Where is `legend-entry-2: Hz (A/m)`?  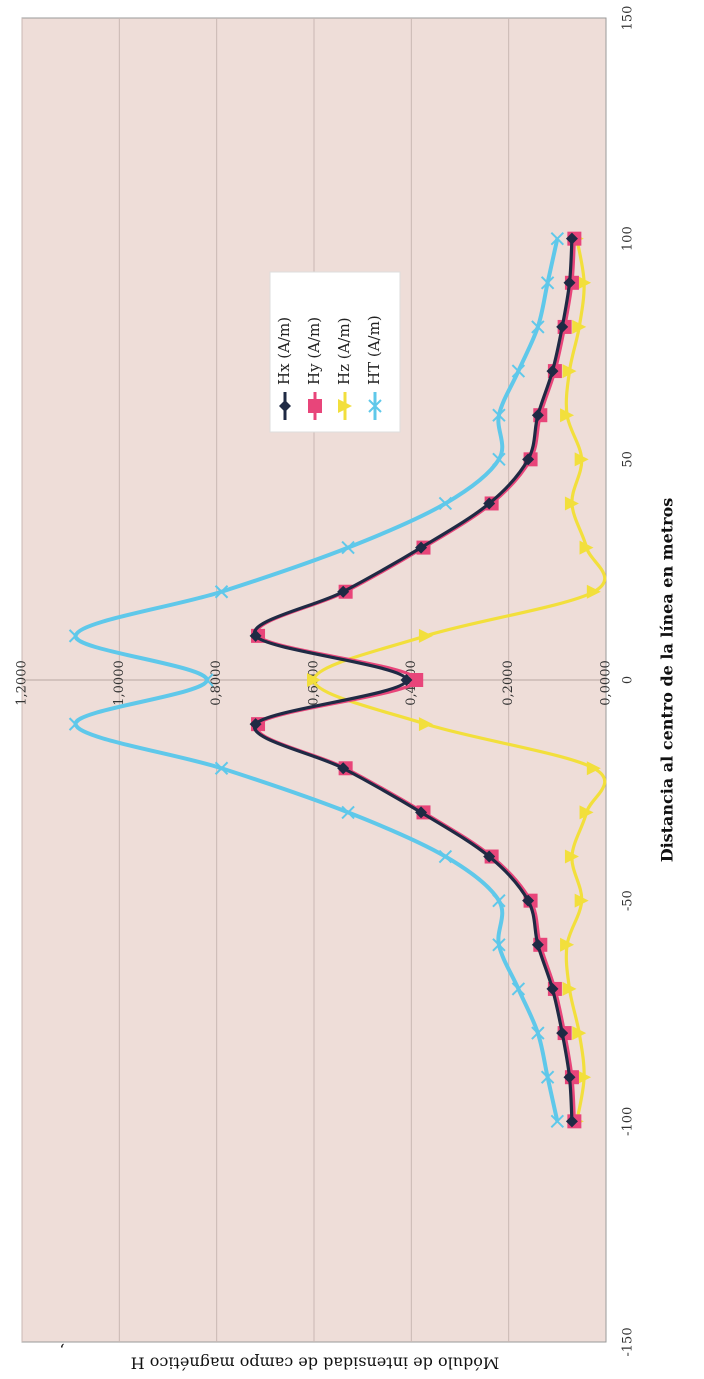
legend-entry-2: Hz (A/m) is located at coordinates (344, 368).